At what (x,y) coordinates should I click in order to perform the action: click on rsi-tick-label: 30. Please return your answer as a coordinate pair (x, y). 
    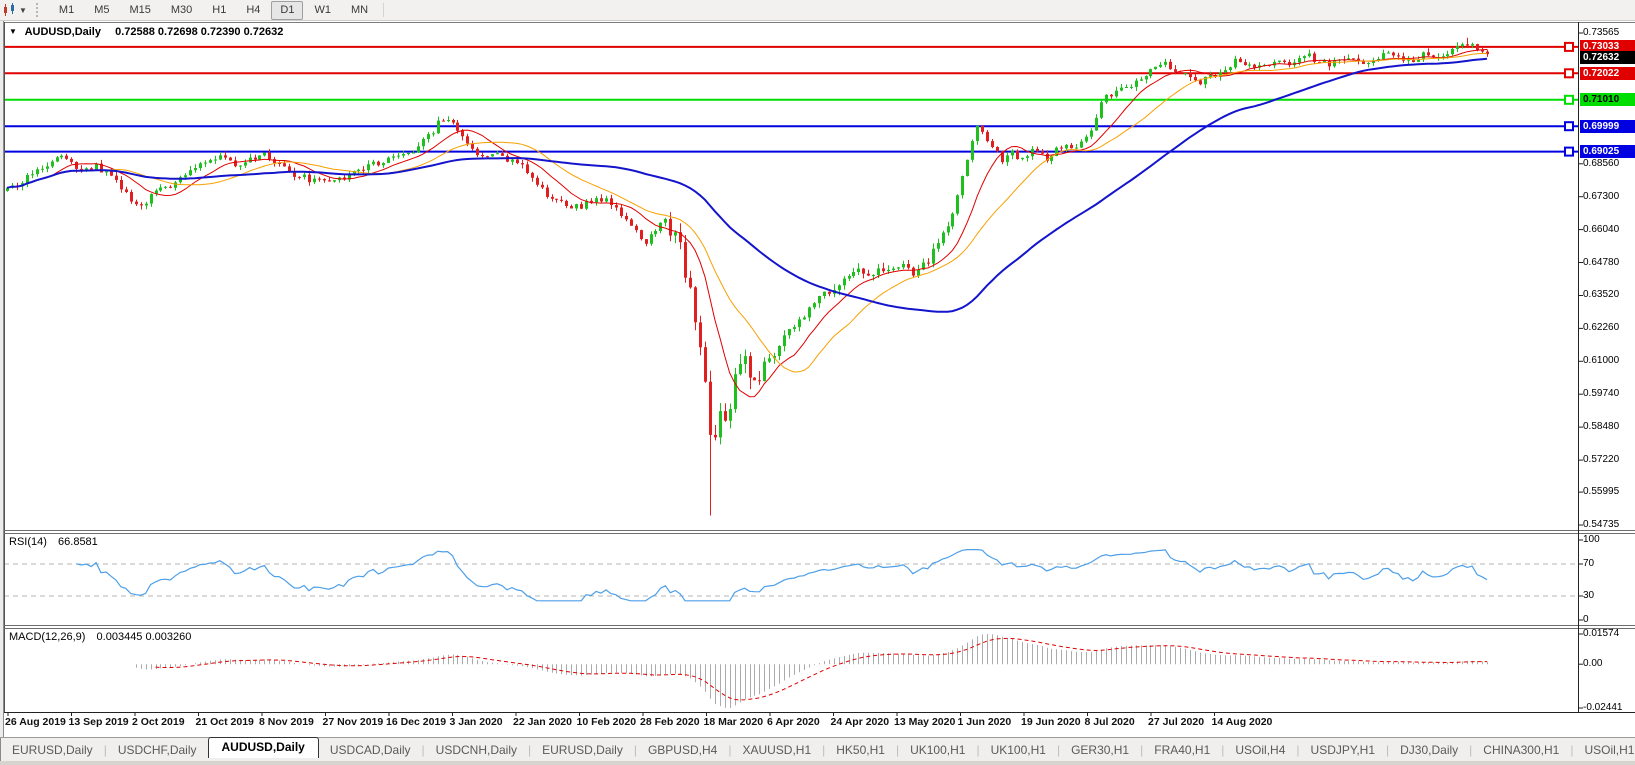
    Looking at the image, I should click on (1589, 595).